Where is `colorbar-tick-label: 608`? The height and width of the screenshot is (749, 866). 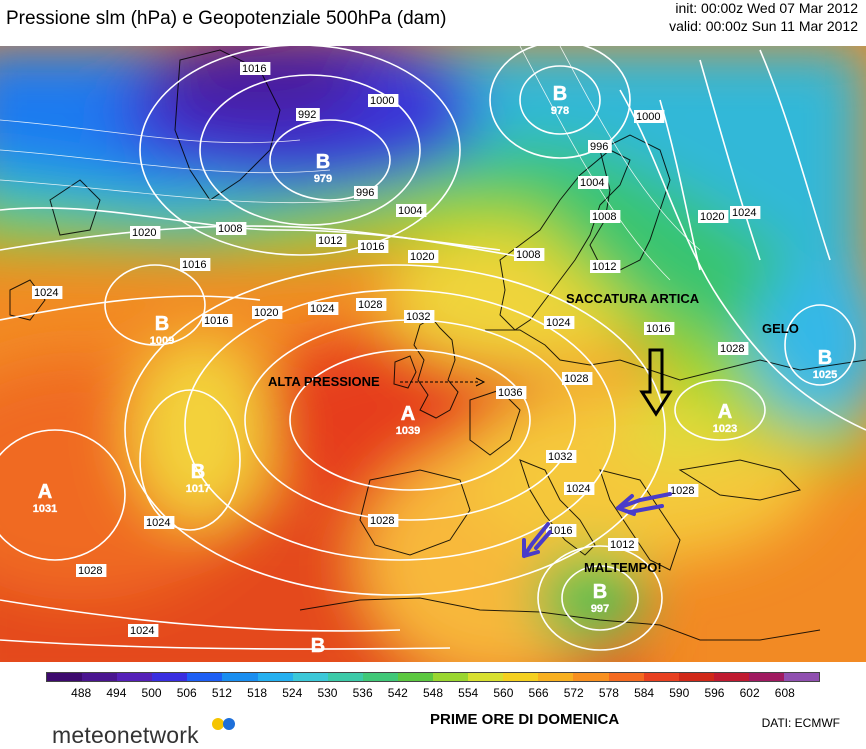
colorbar-tick-label: 608 is located at coordinates (784, 693).